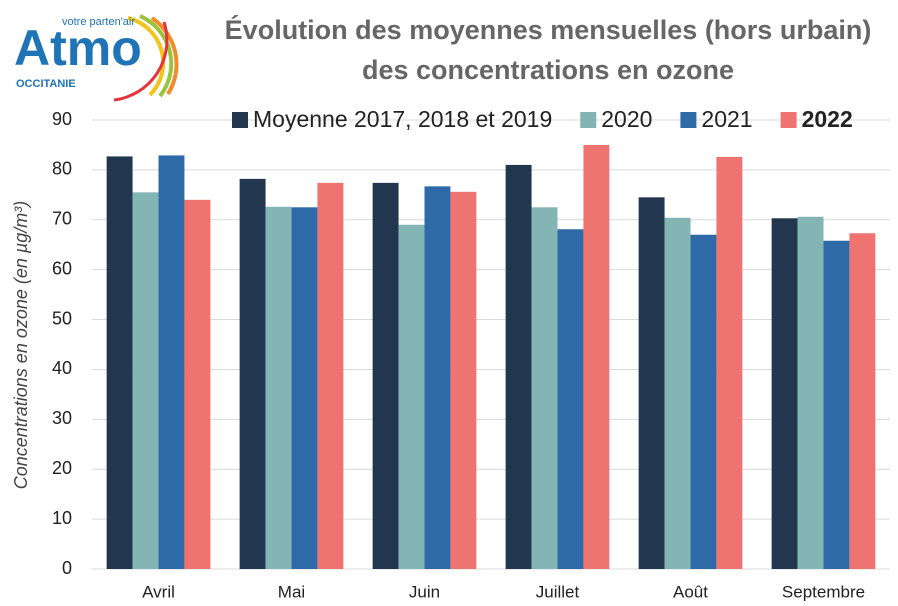 The width and height of the screenshot is (898, 606). I want to click on y-axis-label: Concentrations en ozone (en µg/m³), so click(21, 345).